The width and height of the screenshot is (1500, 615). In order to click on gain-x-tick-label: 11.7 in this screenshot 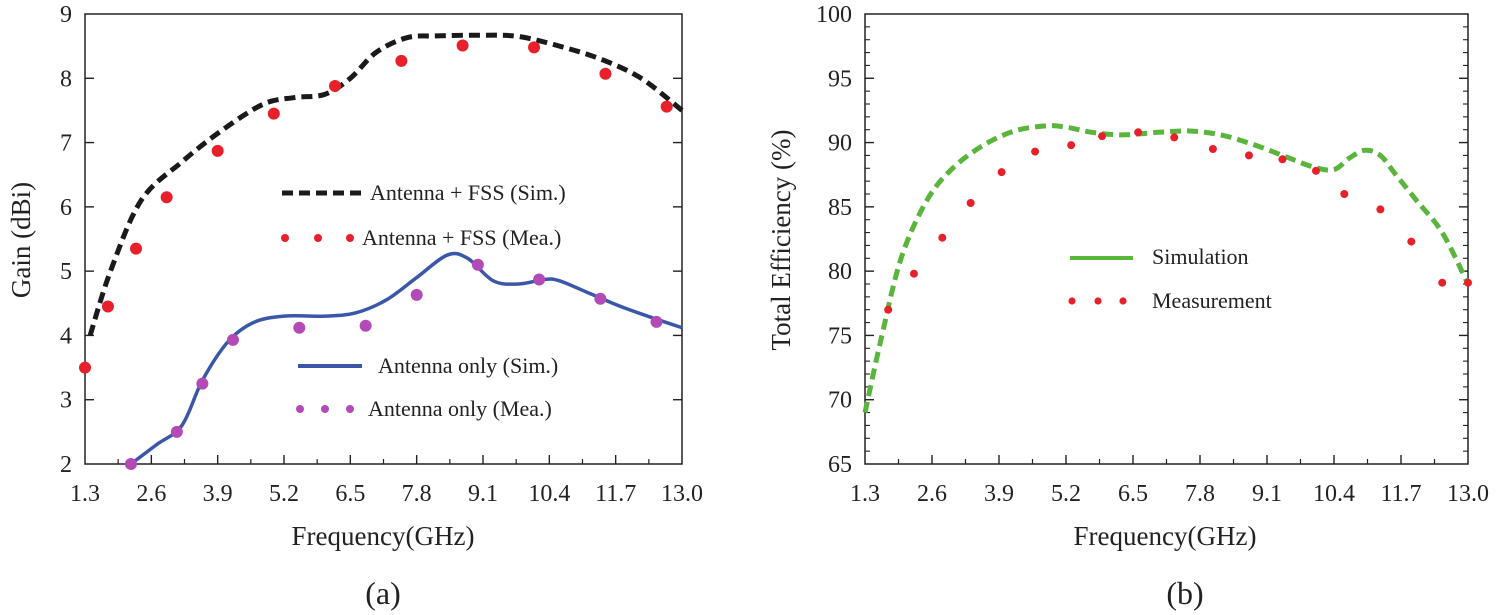, I will do `click(615, 494)`.